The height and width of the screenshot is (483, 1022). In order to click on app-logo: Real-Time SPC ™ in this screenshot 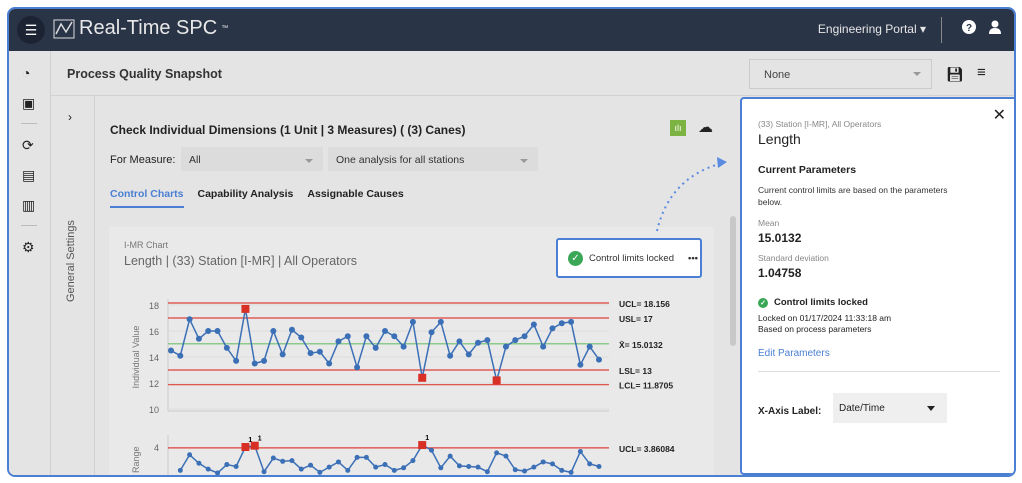, I will do `click(140, 28)`.